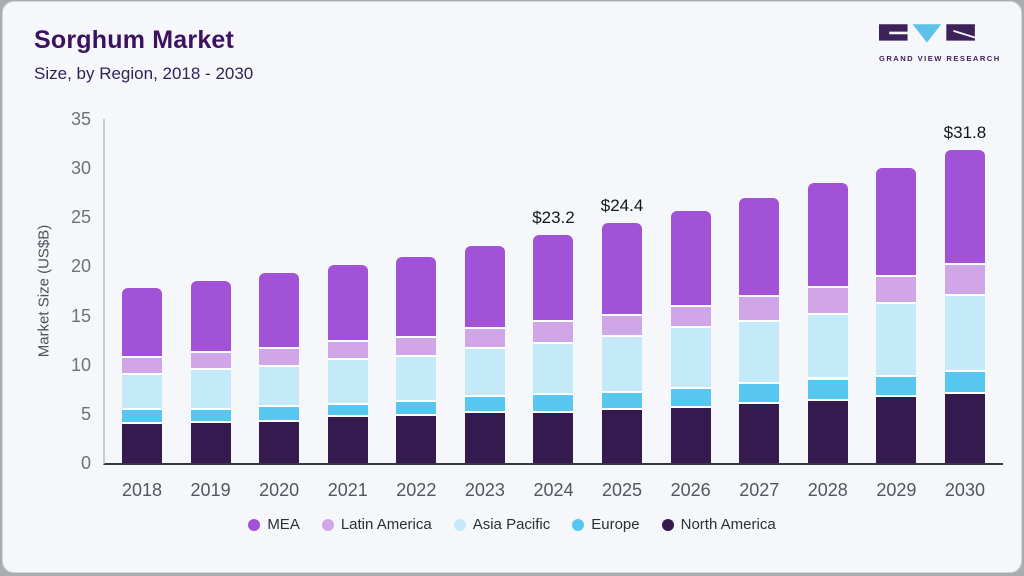 The image size is (1024, 576). Describe the element at coordinates (142, 416) in the screenshot. I see `bar-segment-europe-2018` at that location.